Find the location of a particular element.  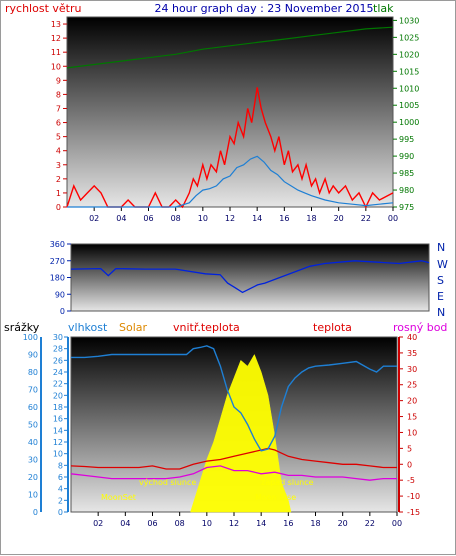

humidity-tick-label: 0 is located at coordinates (60, 512).